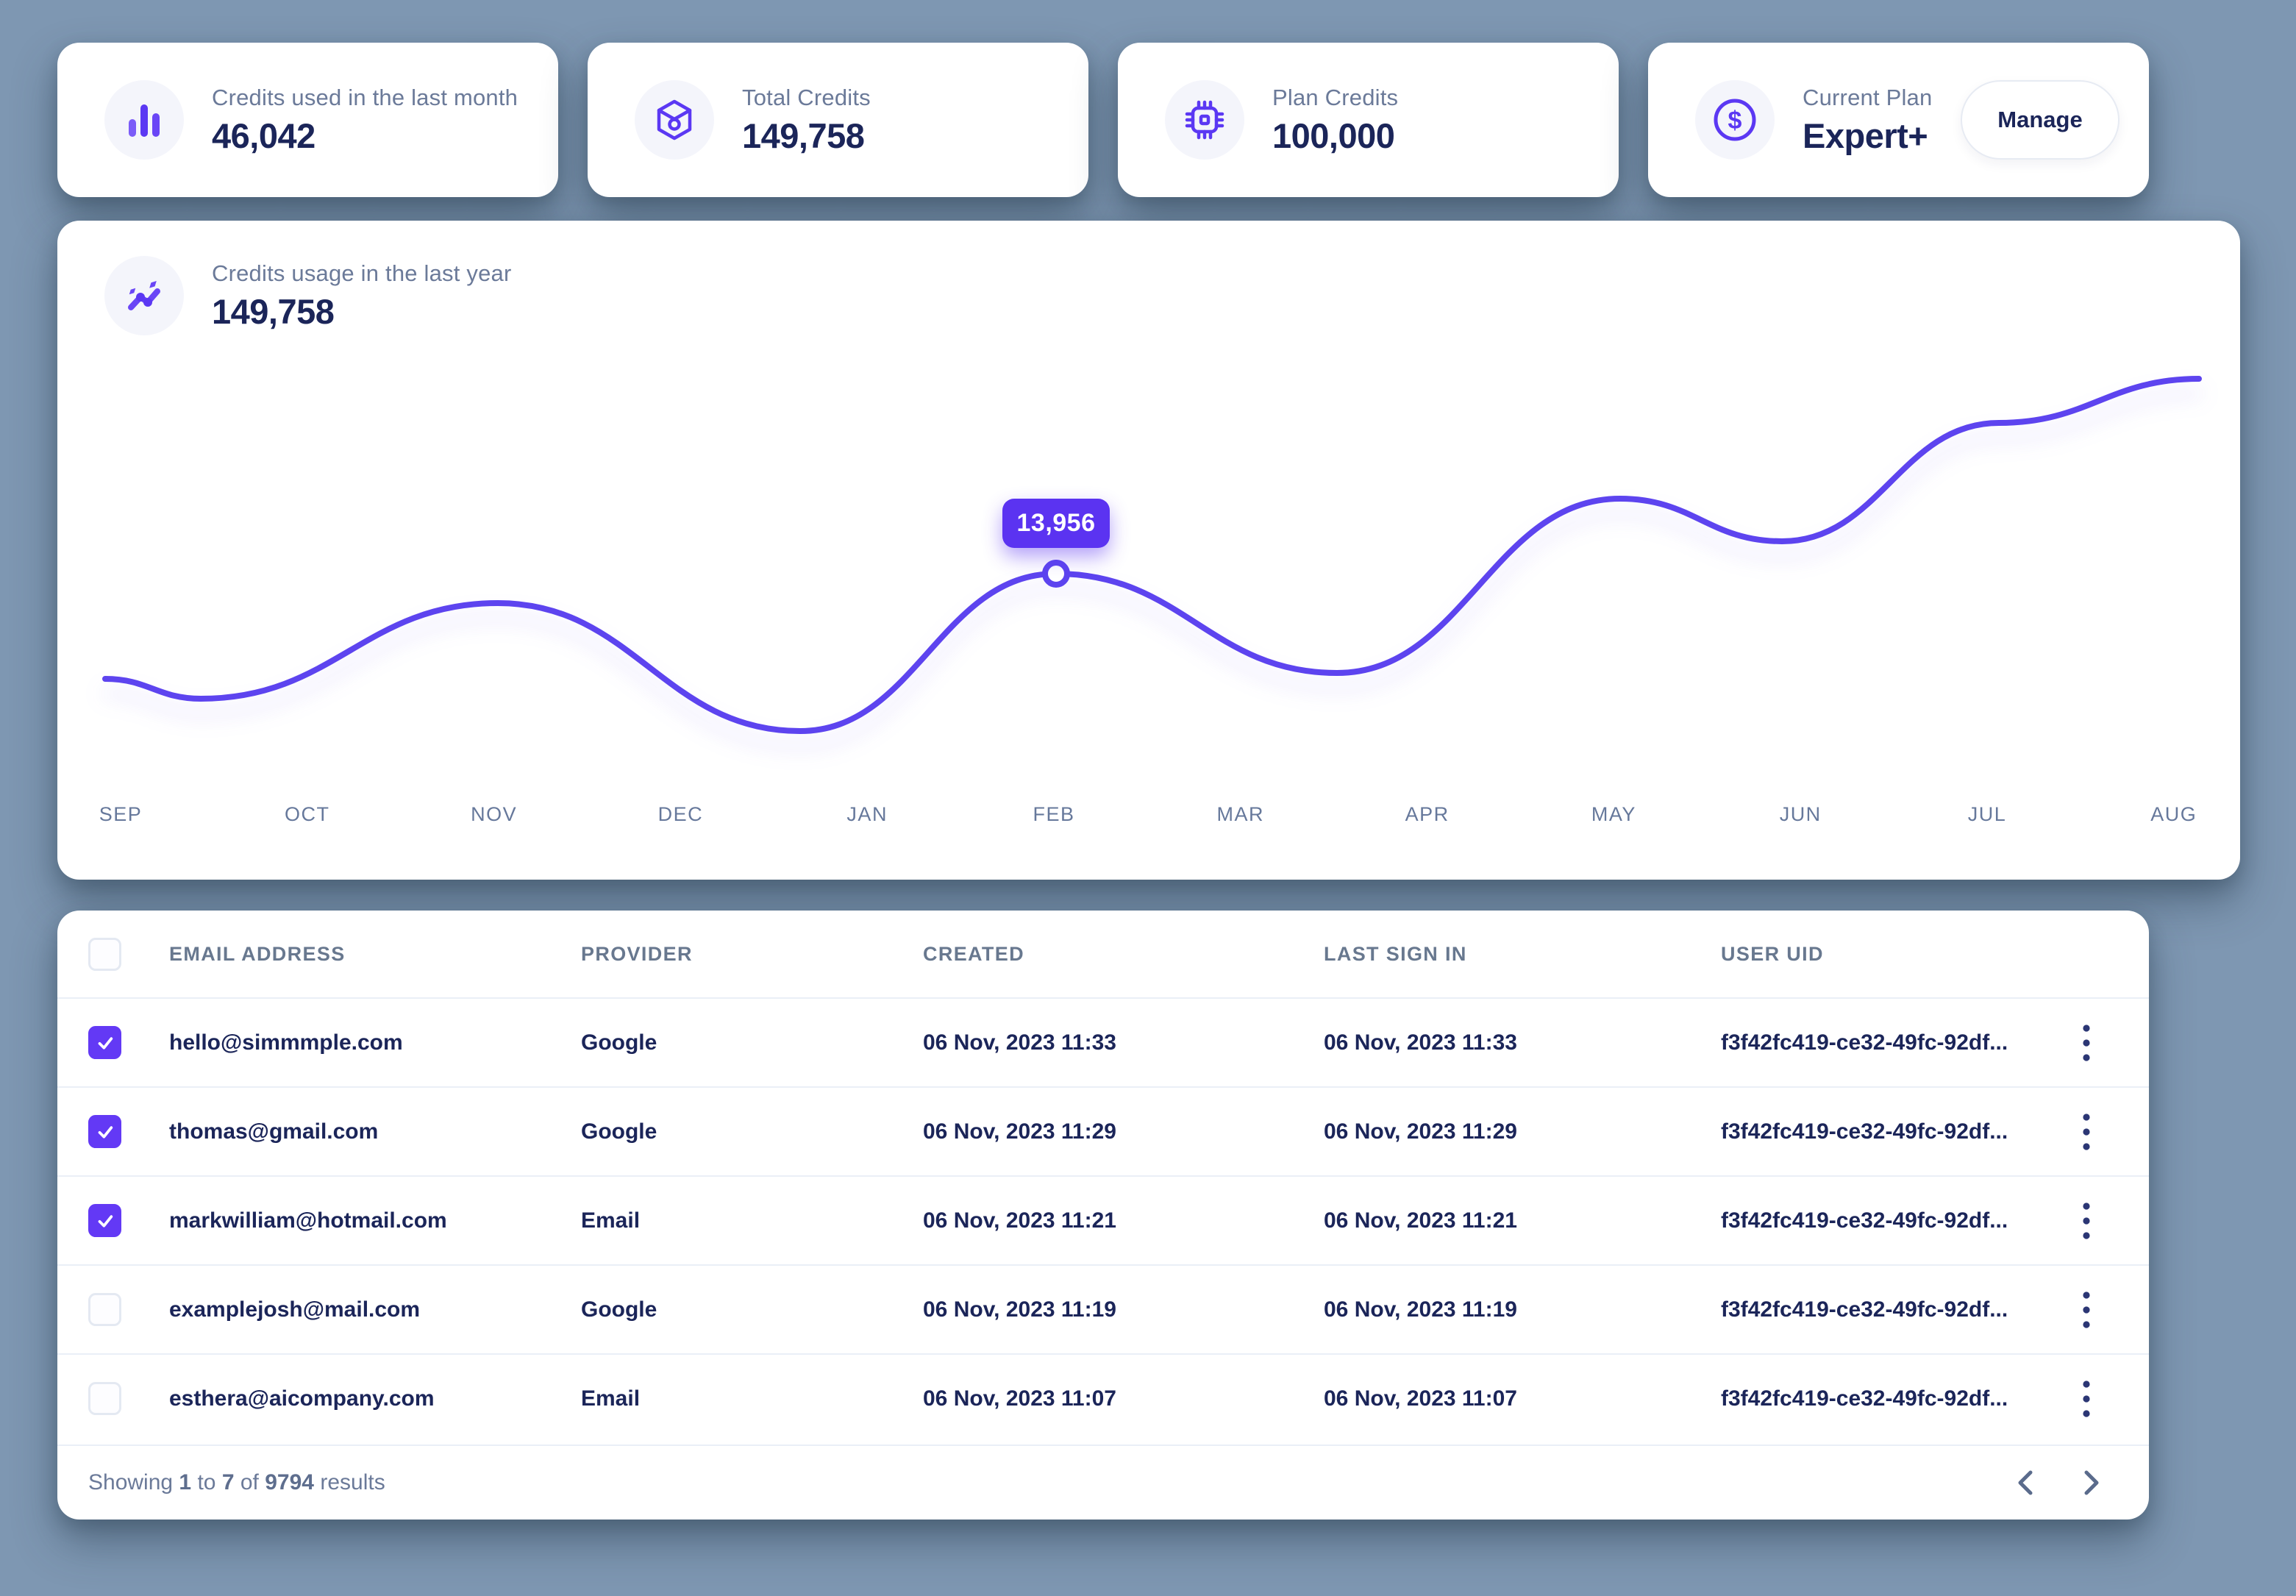 The height and width of the screenshot is (1596, 2296). I want to click on dollar-icon: $, so click(1735, 120).